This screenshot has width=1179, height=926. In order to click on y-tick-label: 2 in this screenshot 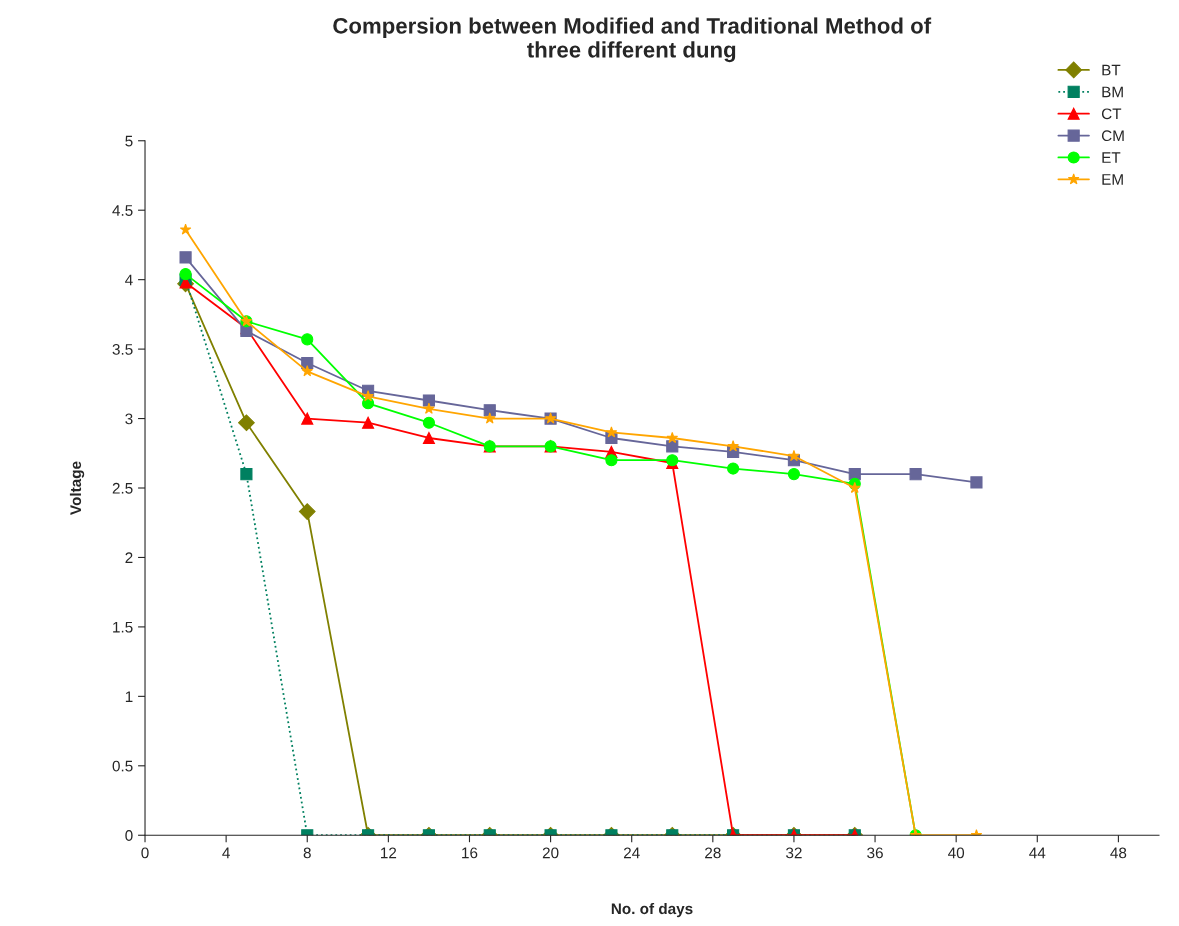, I will do `click(129, 557)`.